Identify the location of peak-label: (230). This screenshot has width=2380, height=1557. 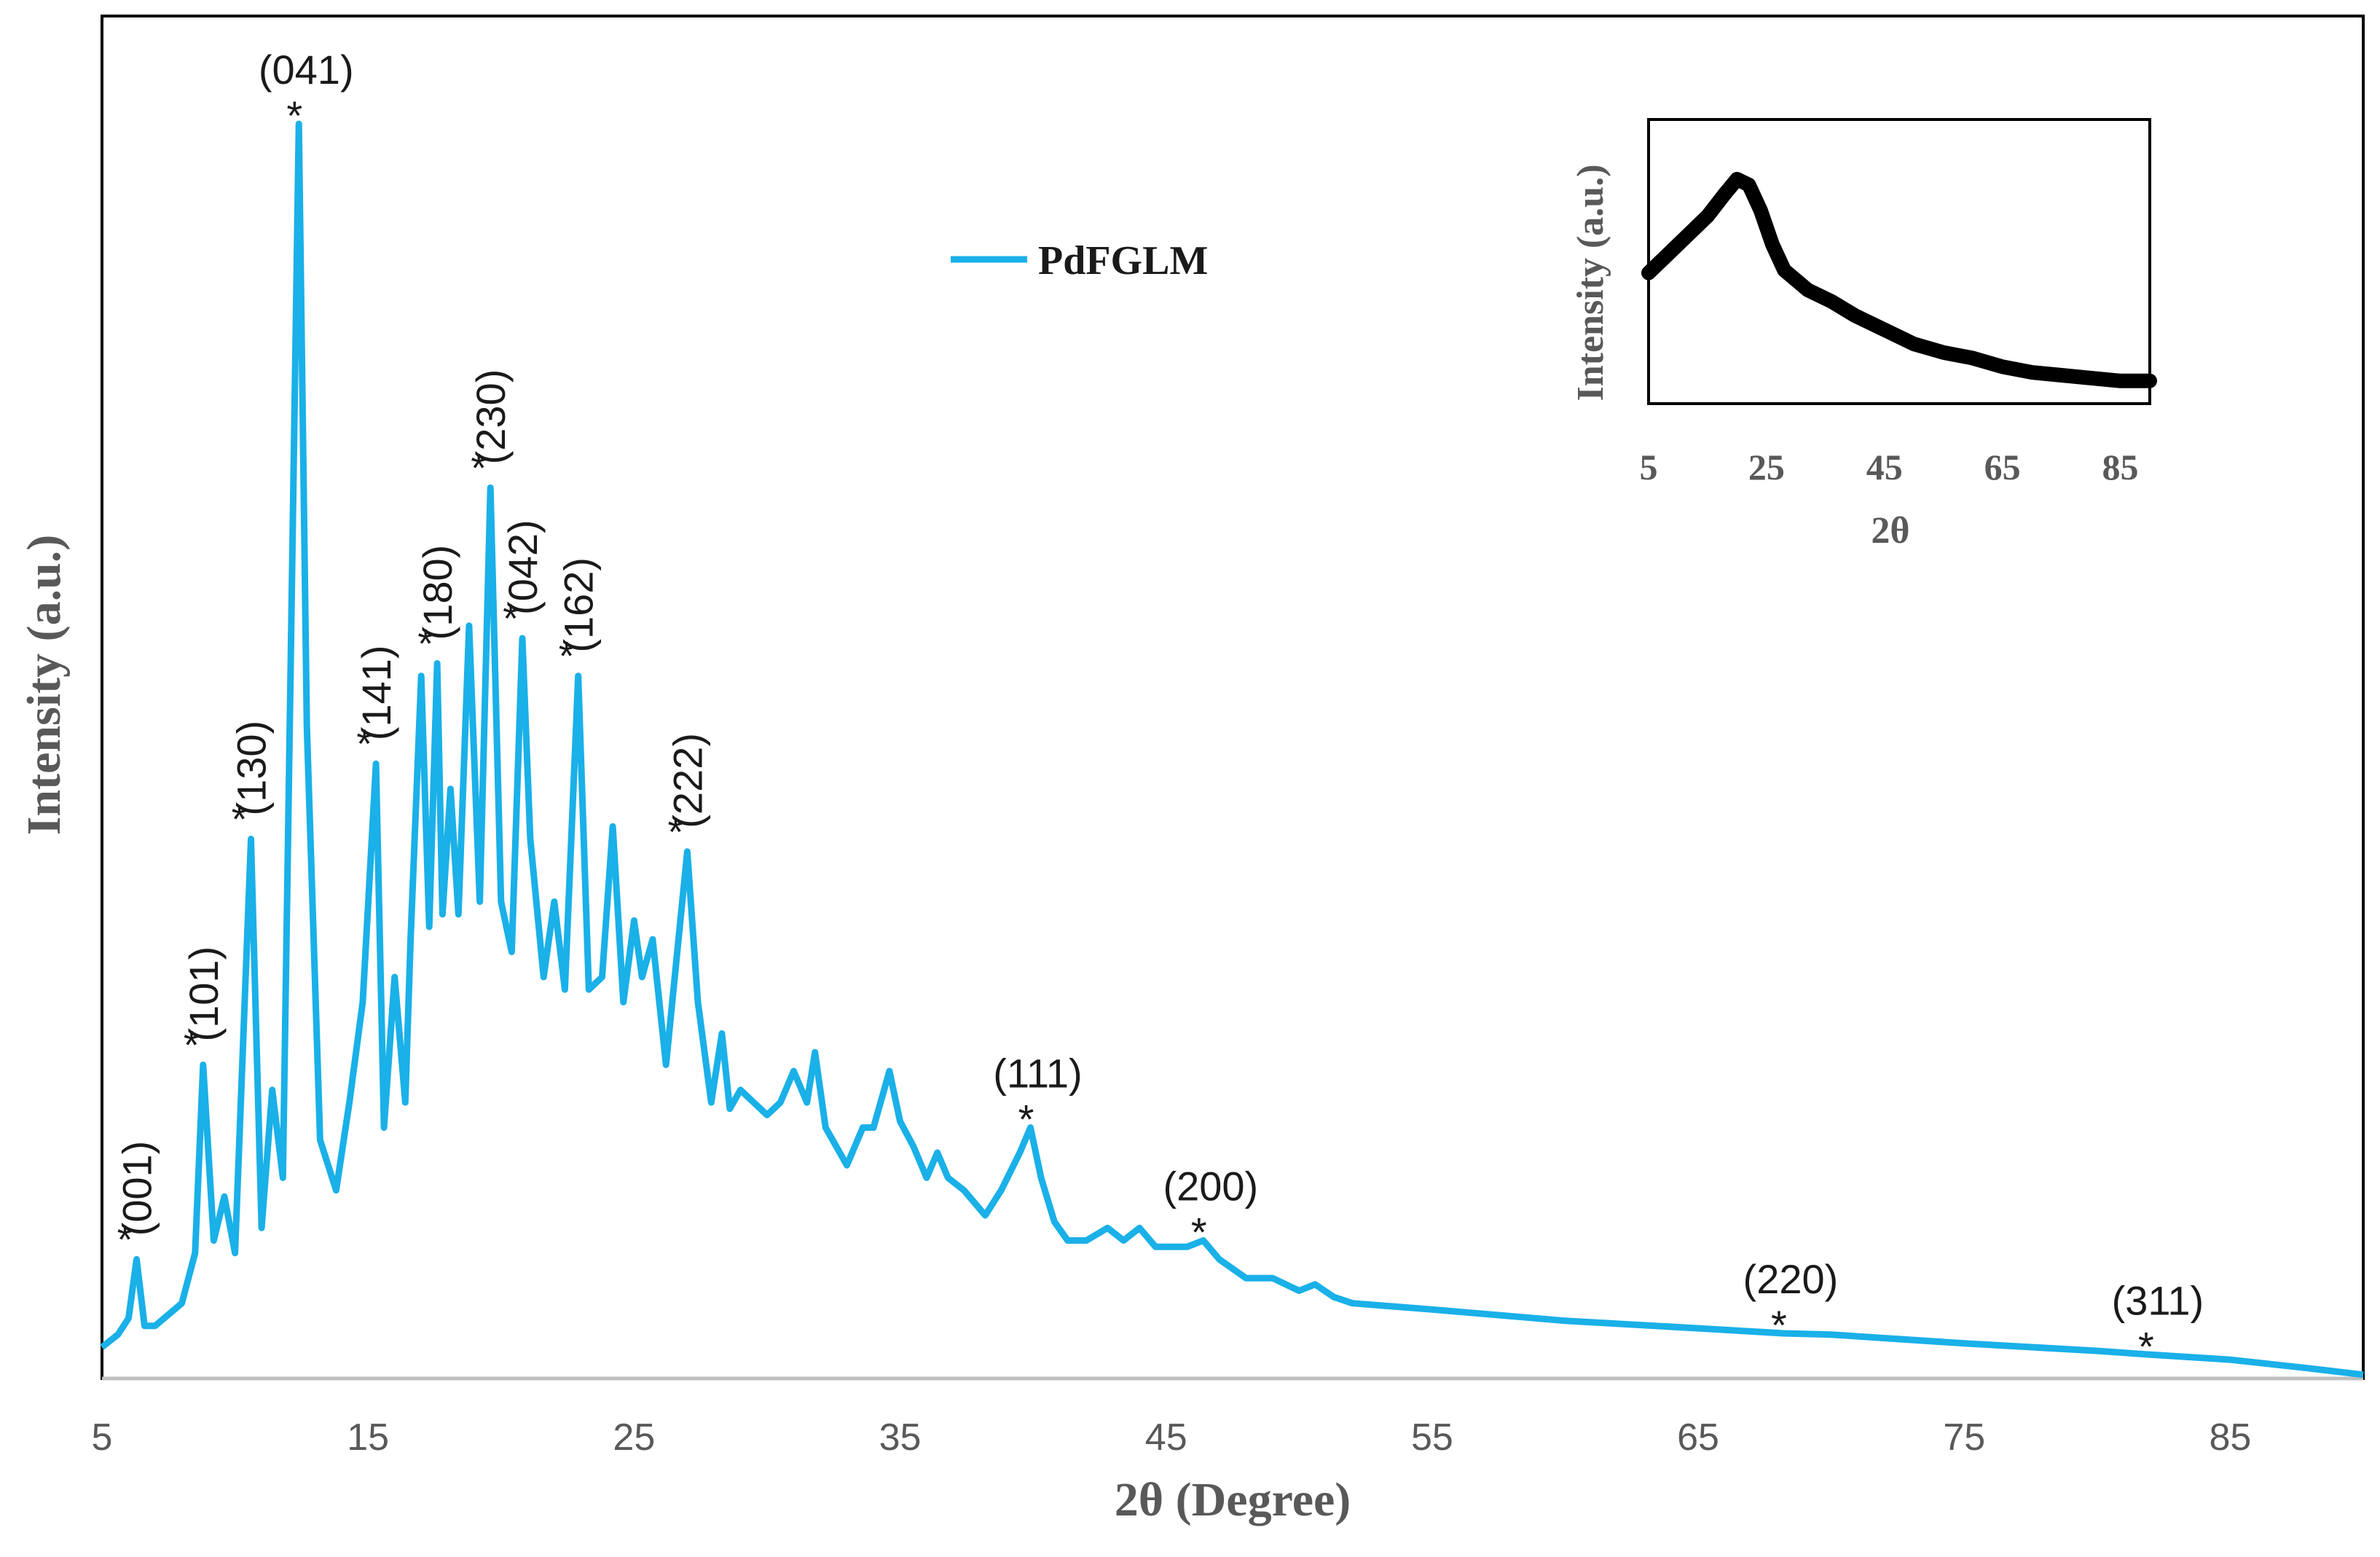
(491, 417).